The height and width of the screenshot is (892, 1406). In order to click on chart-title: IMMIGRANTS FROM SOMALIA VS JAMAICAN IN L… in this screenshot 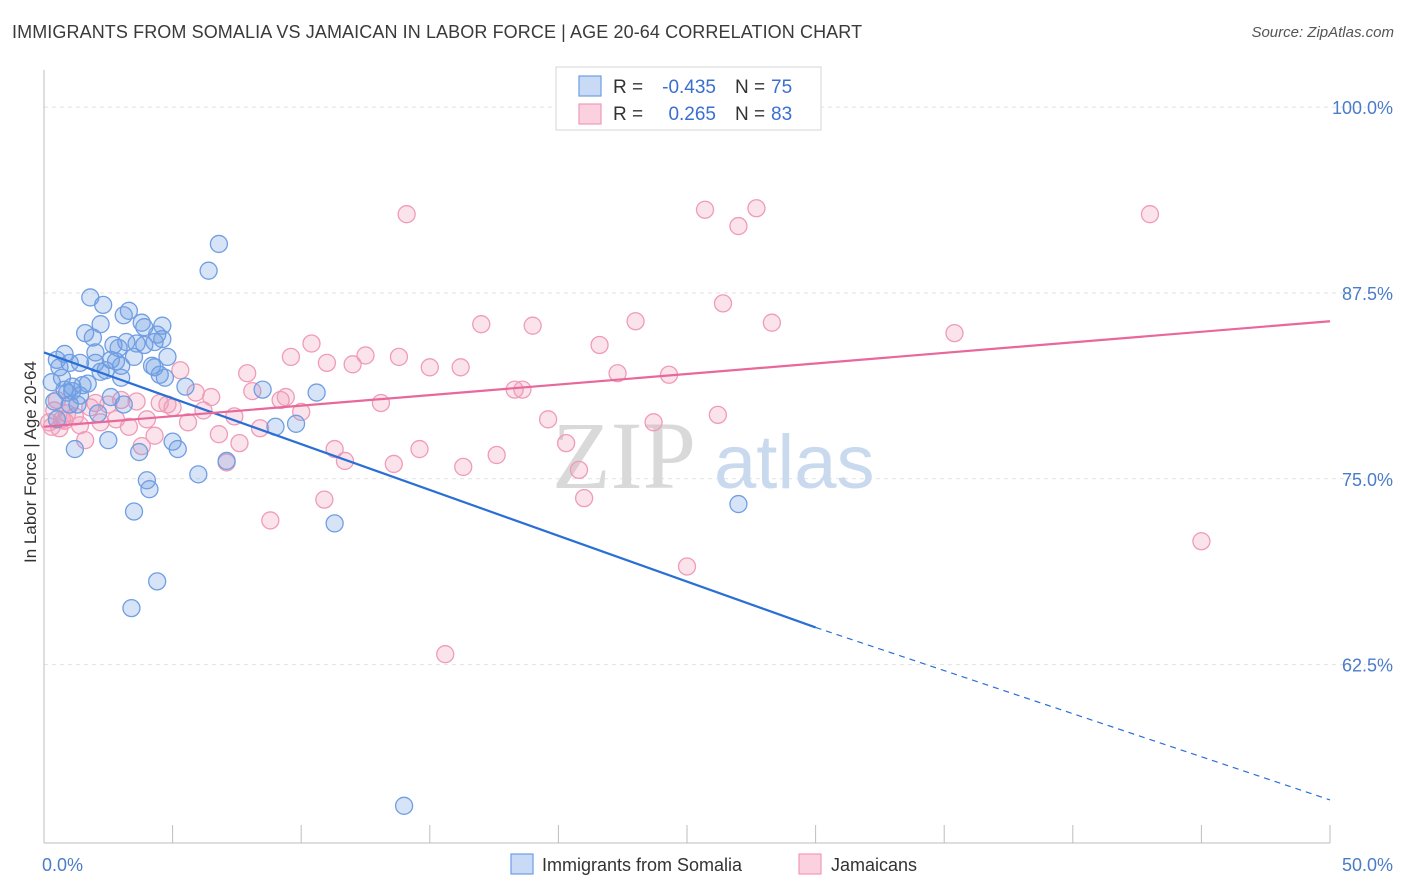, I will do `click(437, 32)`.